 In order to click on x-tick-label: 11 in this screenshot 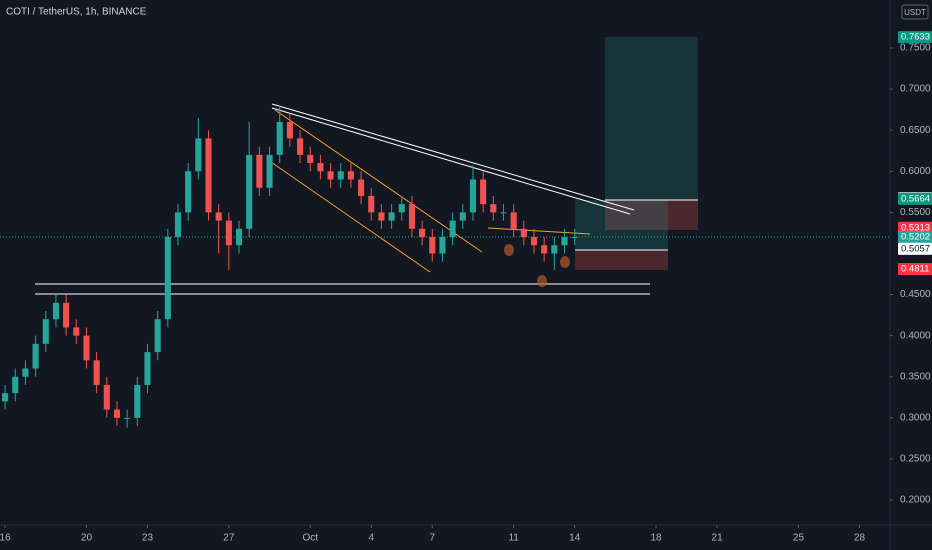, I will do `click(513, 538)`.